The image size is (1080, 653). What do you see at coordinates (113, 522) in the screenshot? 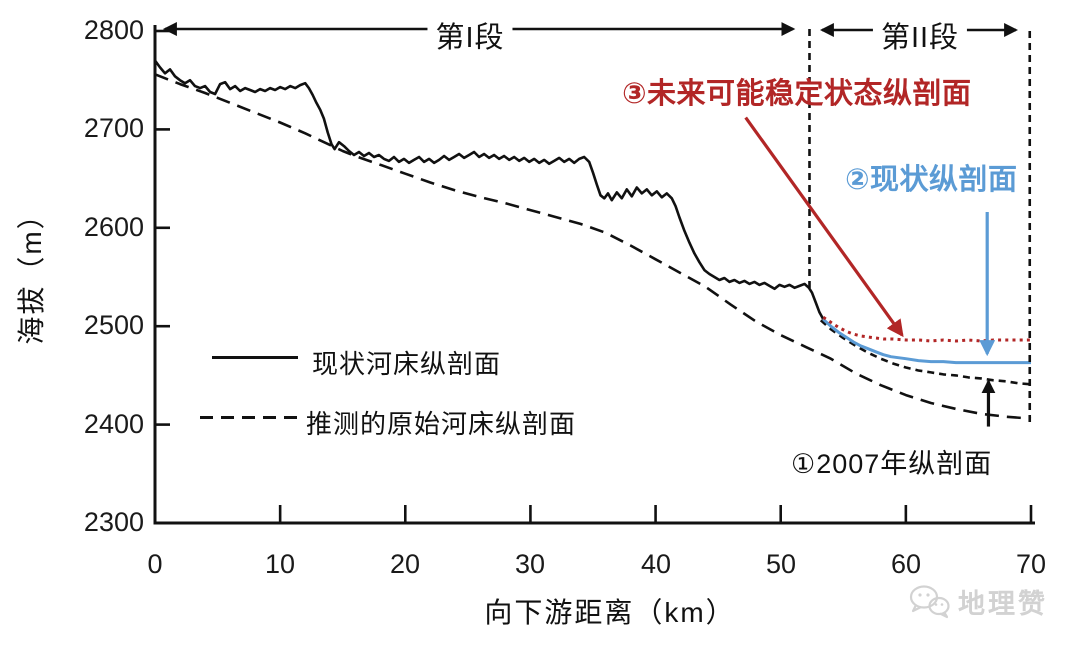
I see `y-tick-label: 2300` at bounding box center [113, 522].